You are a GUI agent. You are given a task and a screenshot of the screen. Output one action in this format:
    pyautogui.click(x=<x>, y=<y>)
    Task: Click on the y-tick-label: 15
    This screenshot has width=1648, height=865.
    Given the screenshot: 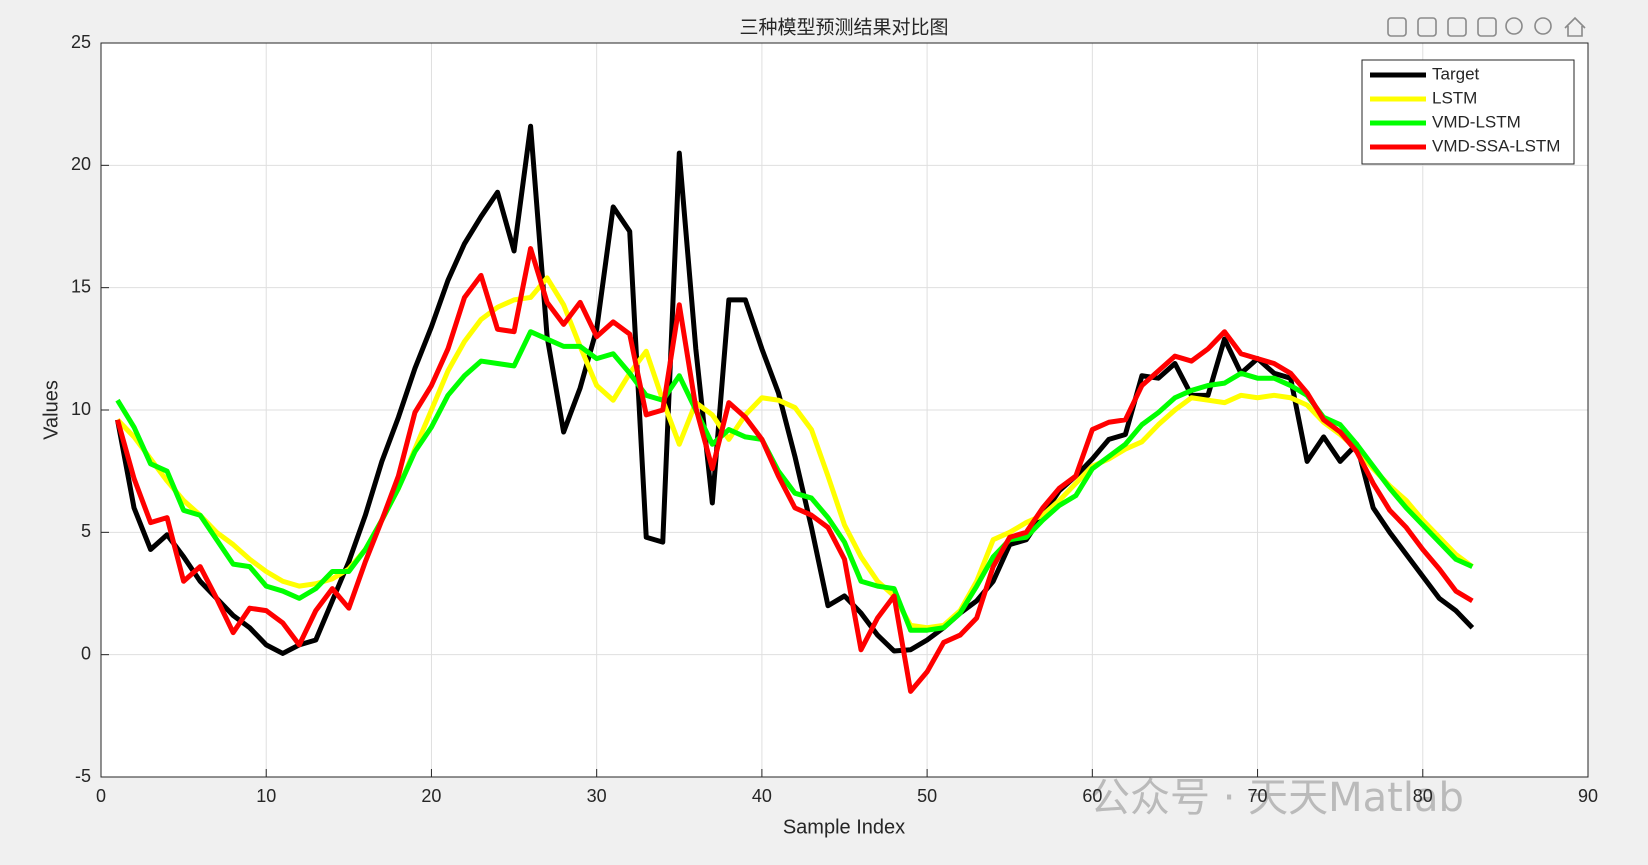 What is the action you would take?
    pyautogui.click(x=81, y=286)
    